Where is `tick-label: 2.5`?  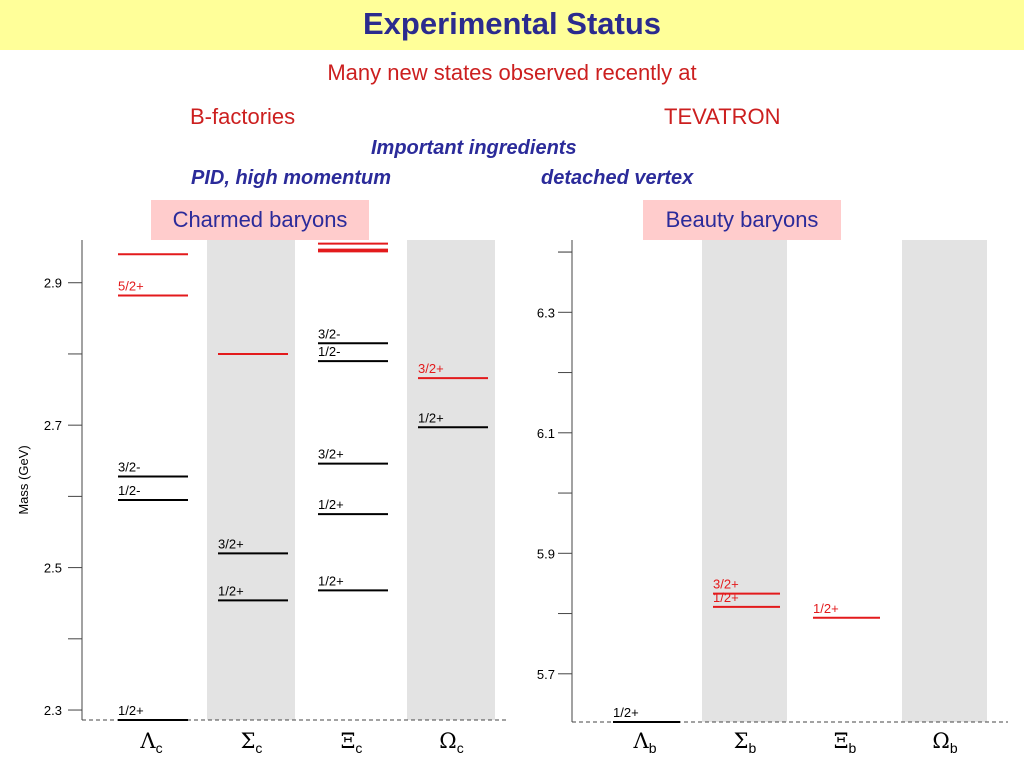
tick-label: 2.5 is located at coordinates (53, 568).